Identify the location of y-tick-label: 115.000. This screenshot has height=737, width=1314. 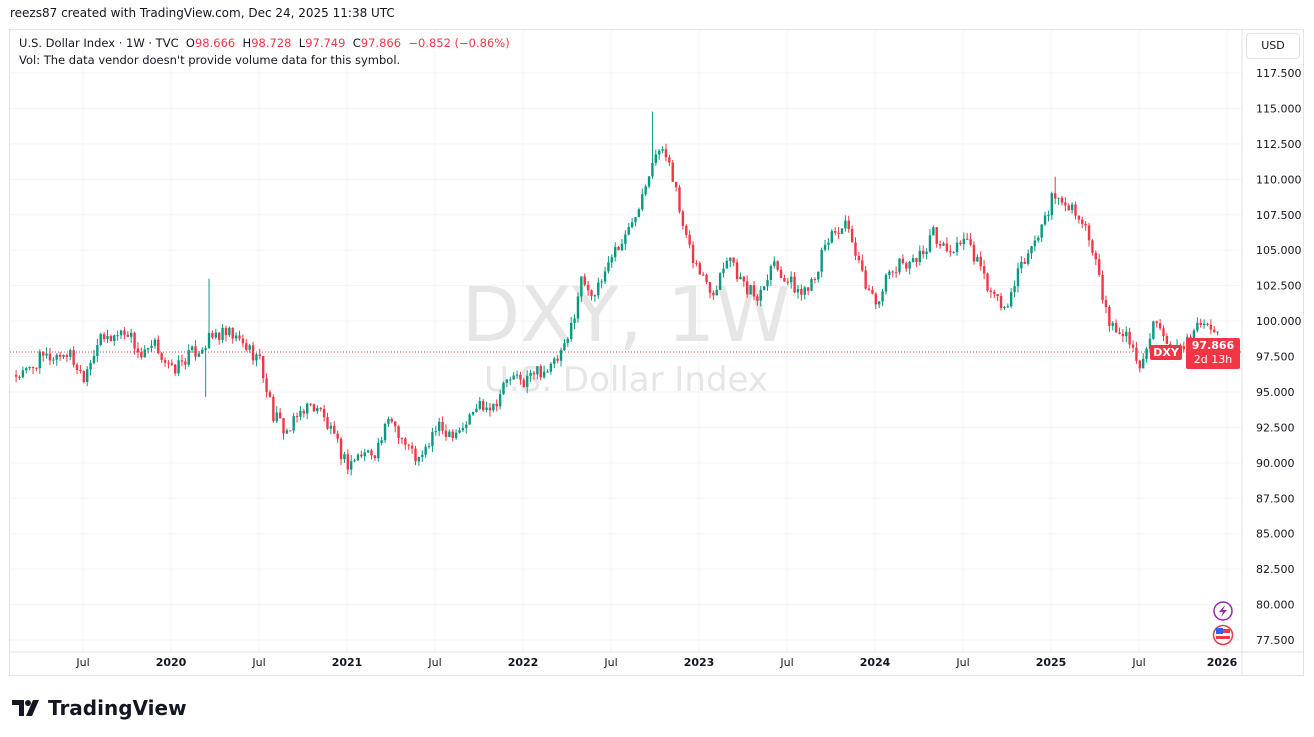
(1279, 108).